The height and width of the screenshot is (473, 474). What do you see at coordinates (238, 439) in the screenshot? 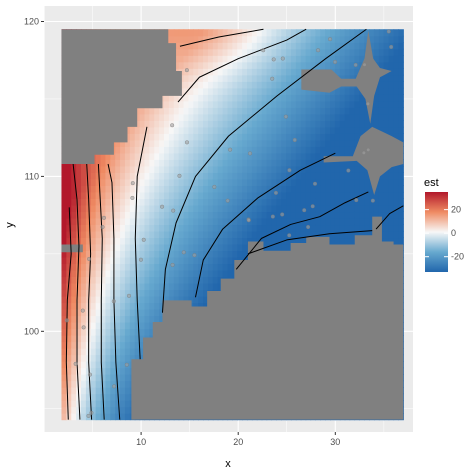
I see `x-axis: 10 20 30` at bounding box center [238, 439].